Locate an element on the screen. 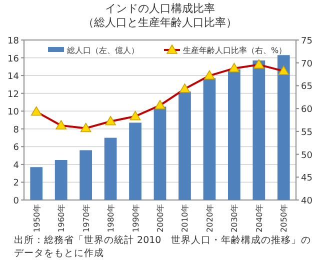 This screenshot has height=266, width=320. y2-tick-label: 40 is located at coordinates (307, 201).